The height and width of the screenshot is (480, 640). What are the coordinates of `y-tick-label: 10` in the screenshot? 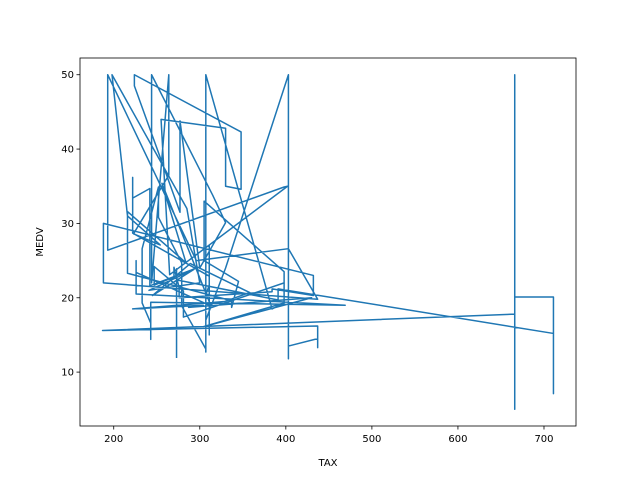 It's located at (67, 373).